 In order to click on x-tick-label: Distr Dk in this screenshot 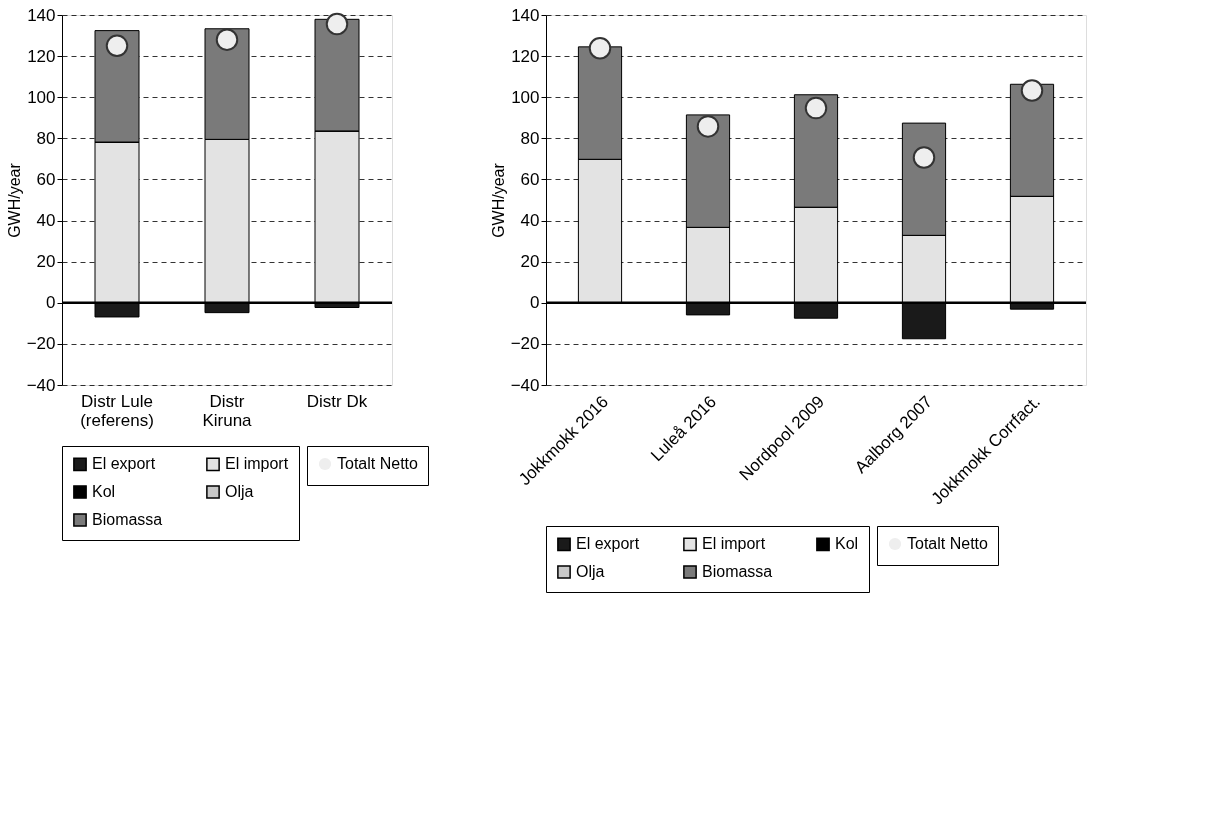, I will do `click(337, 401)`.